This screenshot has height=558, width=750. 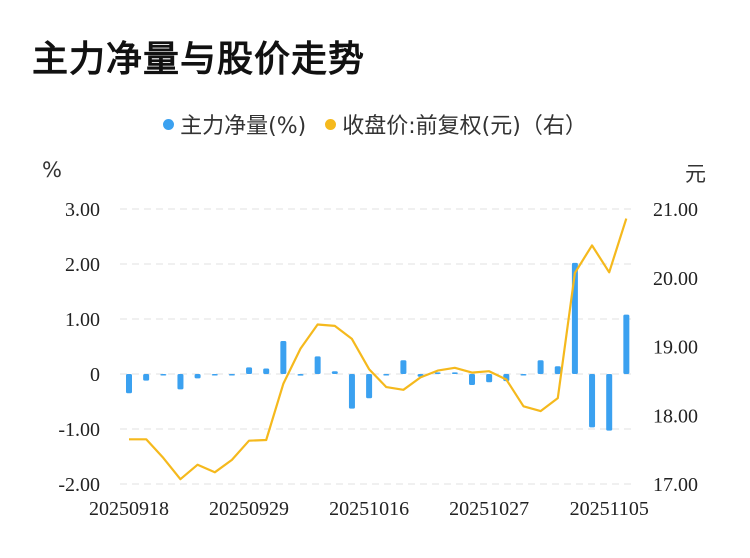 What do you see at coordinates (82, 210) in the screenshot?
I see `left-axis-tick-label: 3.00` at bounding box center [82, 210].